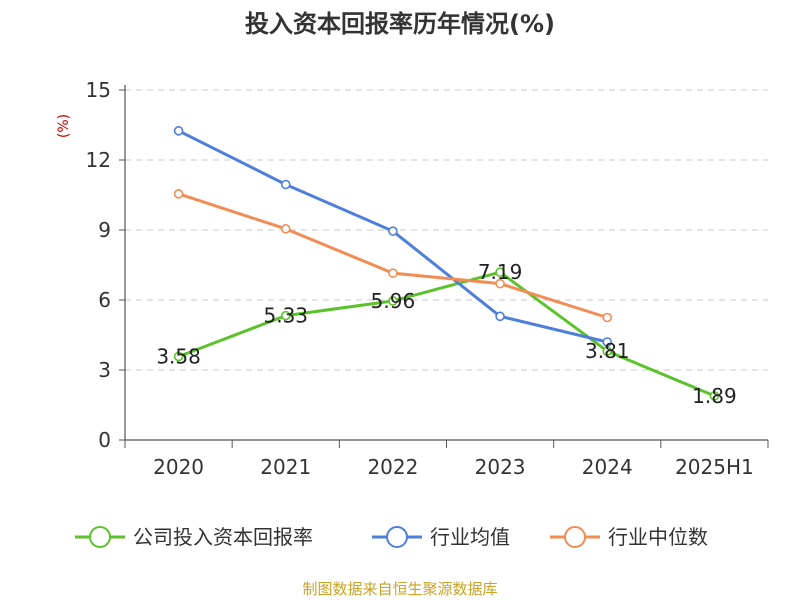 The width and height of the screenshot is (800, 600). What do you see at coordinates (470, 537) in the screenshot?
I see `legend-label: 行业均值` at bounding box center [470, 537].